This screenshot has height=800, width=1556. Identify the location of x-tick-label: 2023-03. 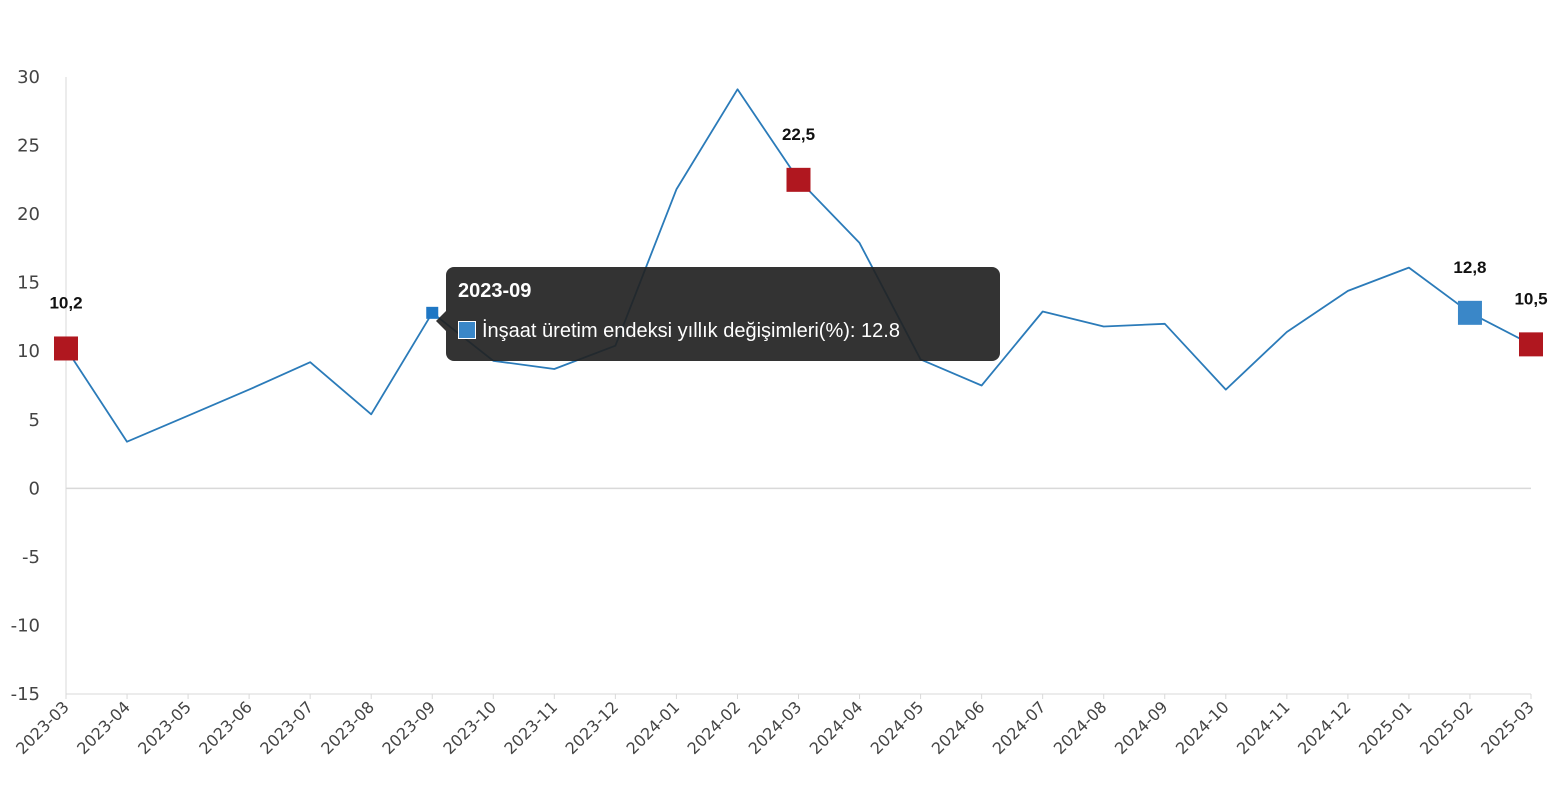
(42, 727).